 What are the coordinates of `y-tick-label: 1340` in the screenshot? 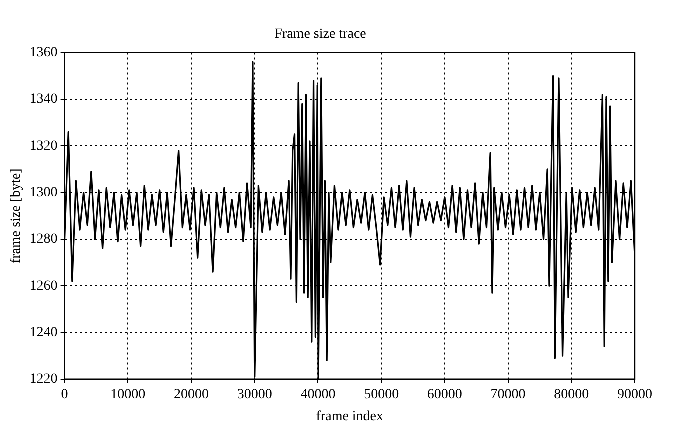 It's located at (44, 100).